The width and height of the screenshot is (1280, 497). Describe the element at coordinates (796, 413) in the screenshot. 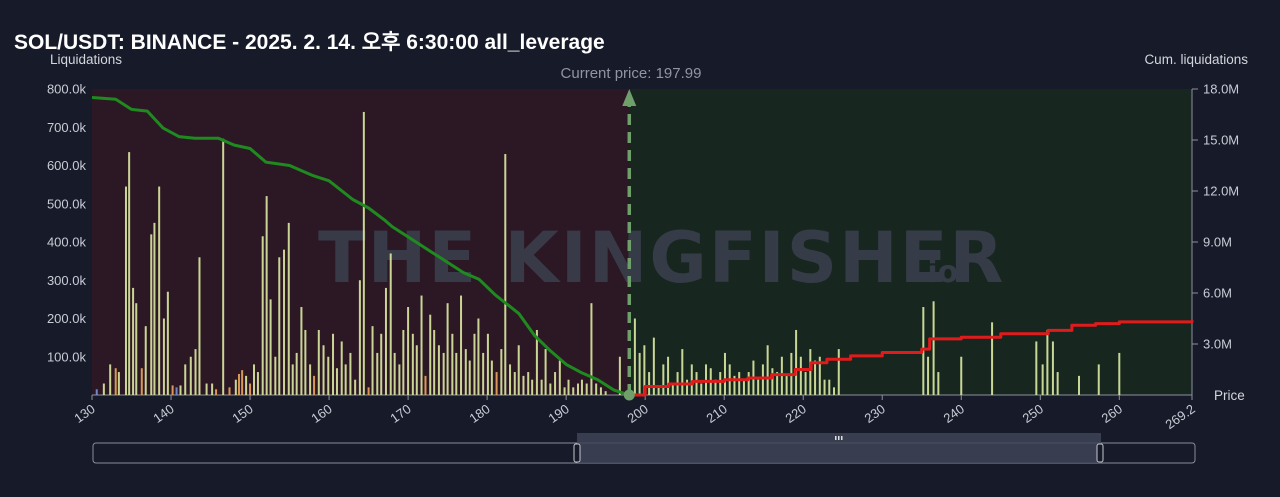

I see `x-tick-label: 220` at that location.